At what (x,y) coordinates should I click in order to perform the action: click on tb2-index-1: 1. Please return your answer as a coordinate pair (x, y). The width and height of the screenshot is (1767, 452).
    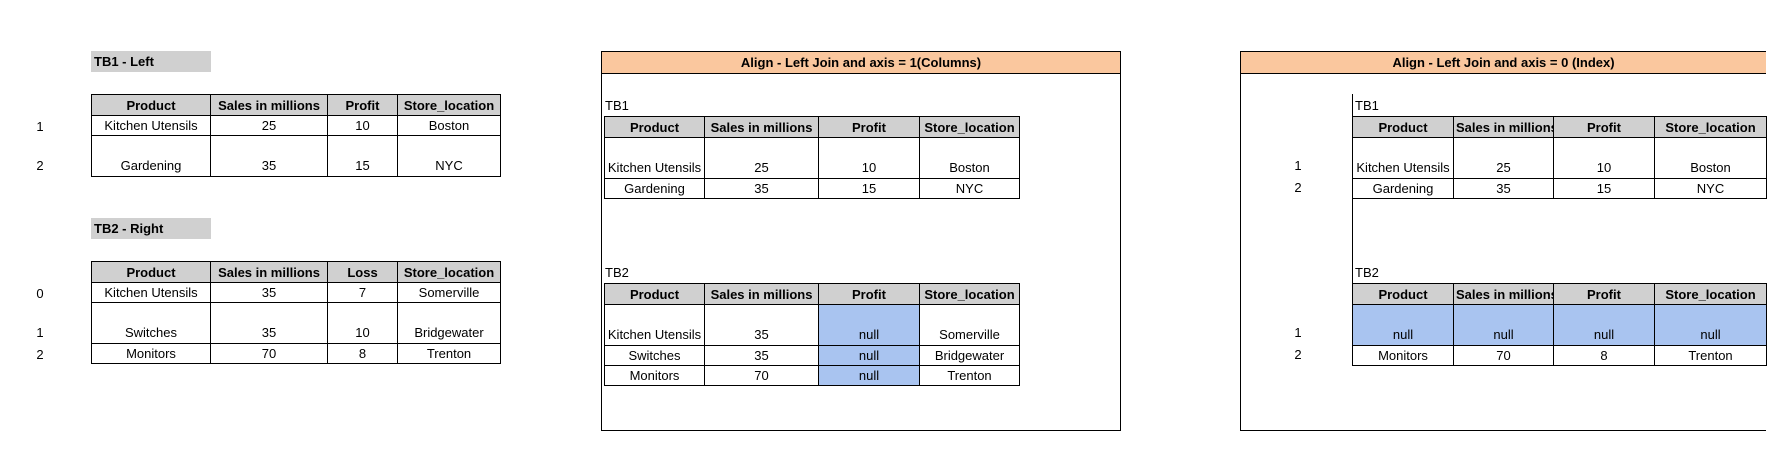
    Looking at the image, I should click on (40, 332).